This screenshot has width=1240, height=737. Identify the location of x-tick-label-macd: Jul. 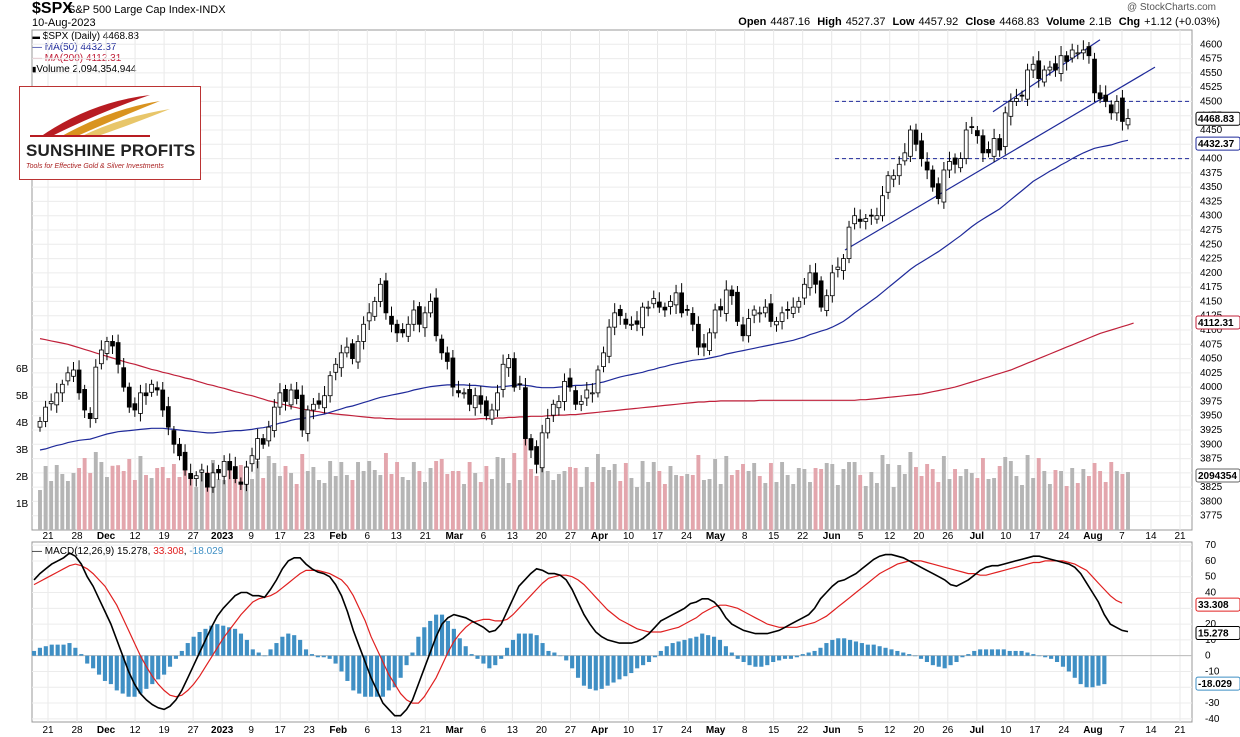
(977, 730).